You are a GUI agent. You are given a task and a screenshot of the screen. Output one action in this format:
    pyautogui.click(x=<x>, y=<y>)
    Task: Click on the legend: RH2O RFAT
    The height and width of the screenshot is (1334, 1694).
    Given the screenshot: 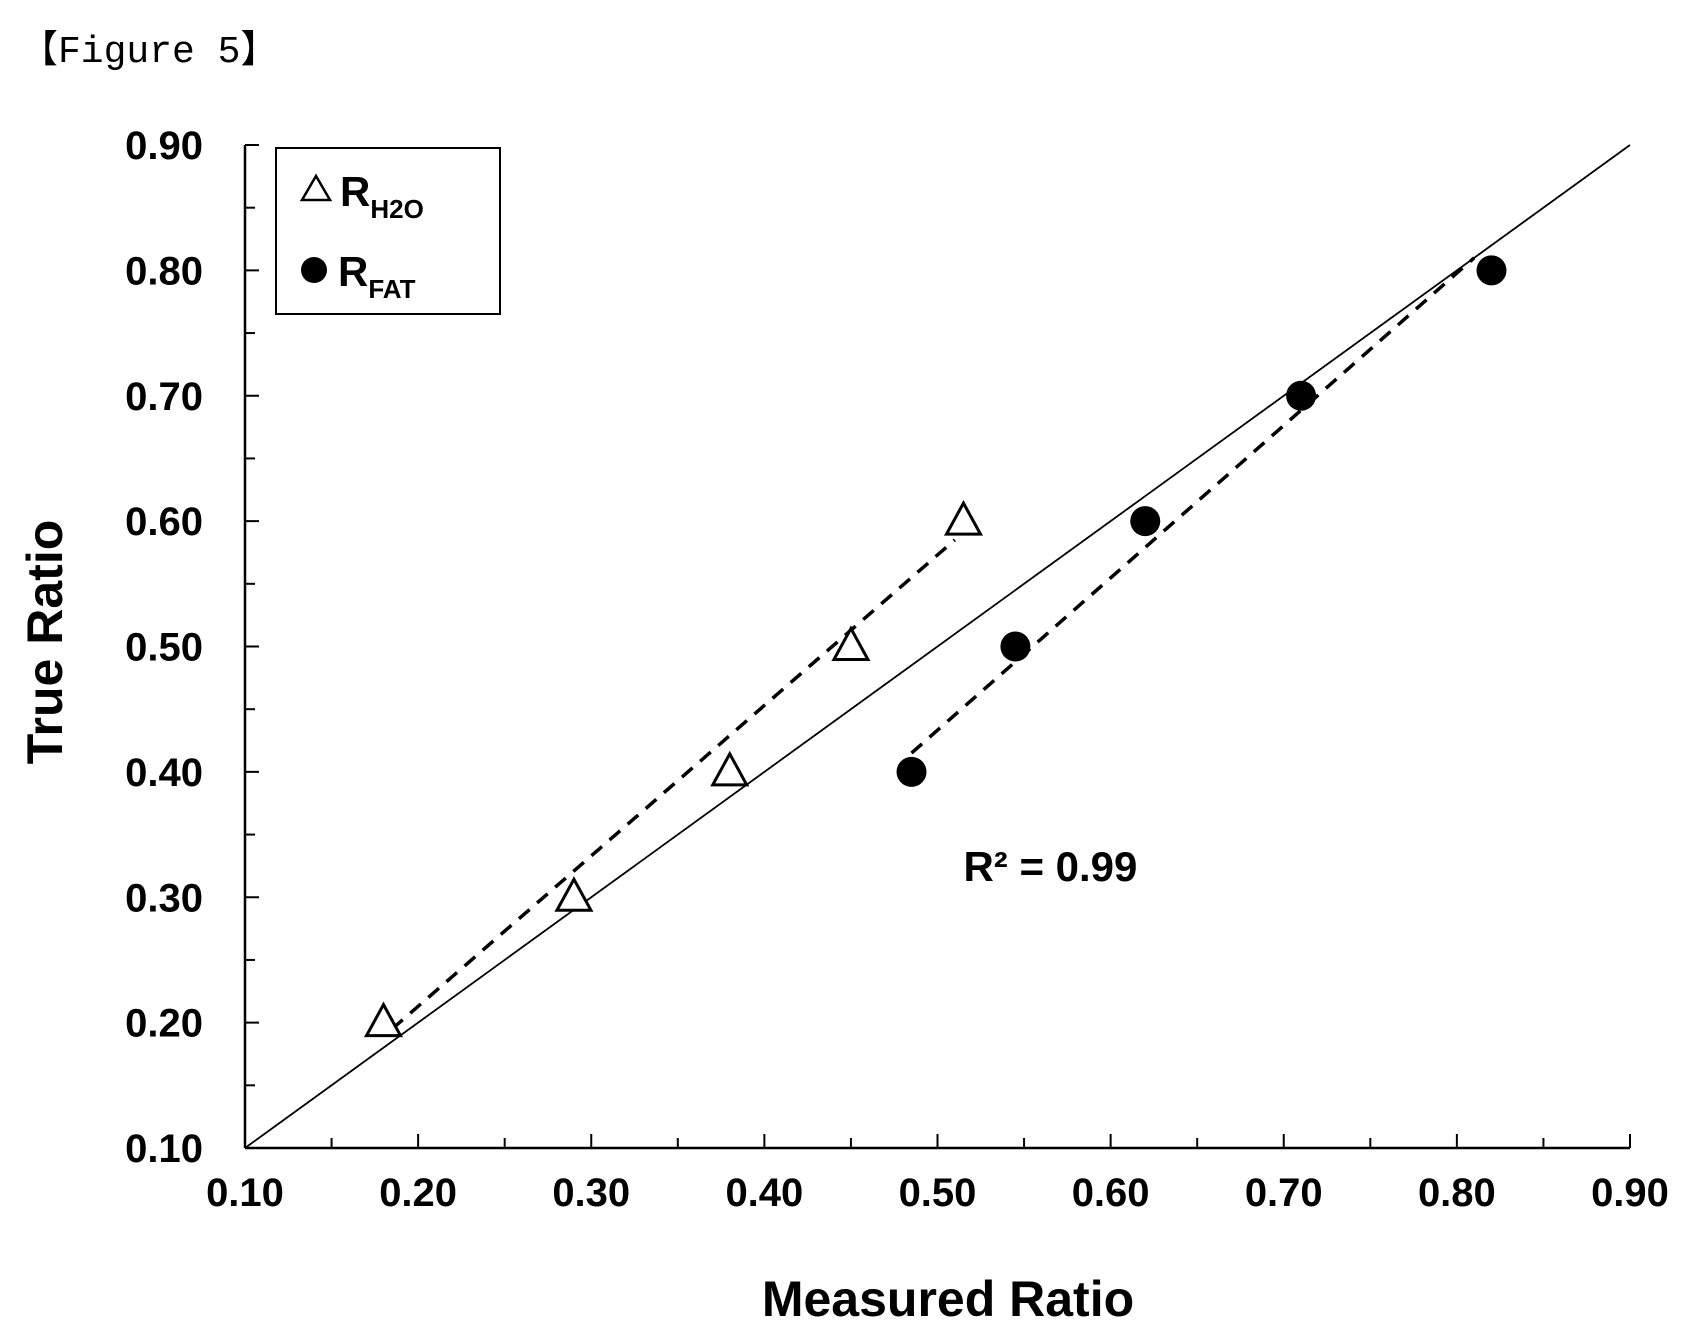 What is the action you would take?
    pyautogui.click(x=388, y=231)
    